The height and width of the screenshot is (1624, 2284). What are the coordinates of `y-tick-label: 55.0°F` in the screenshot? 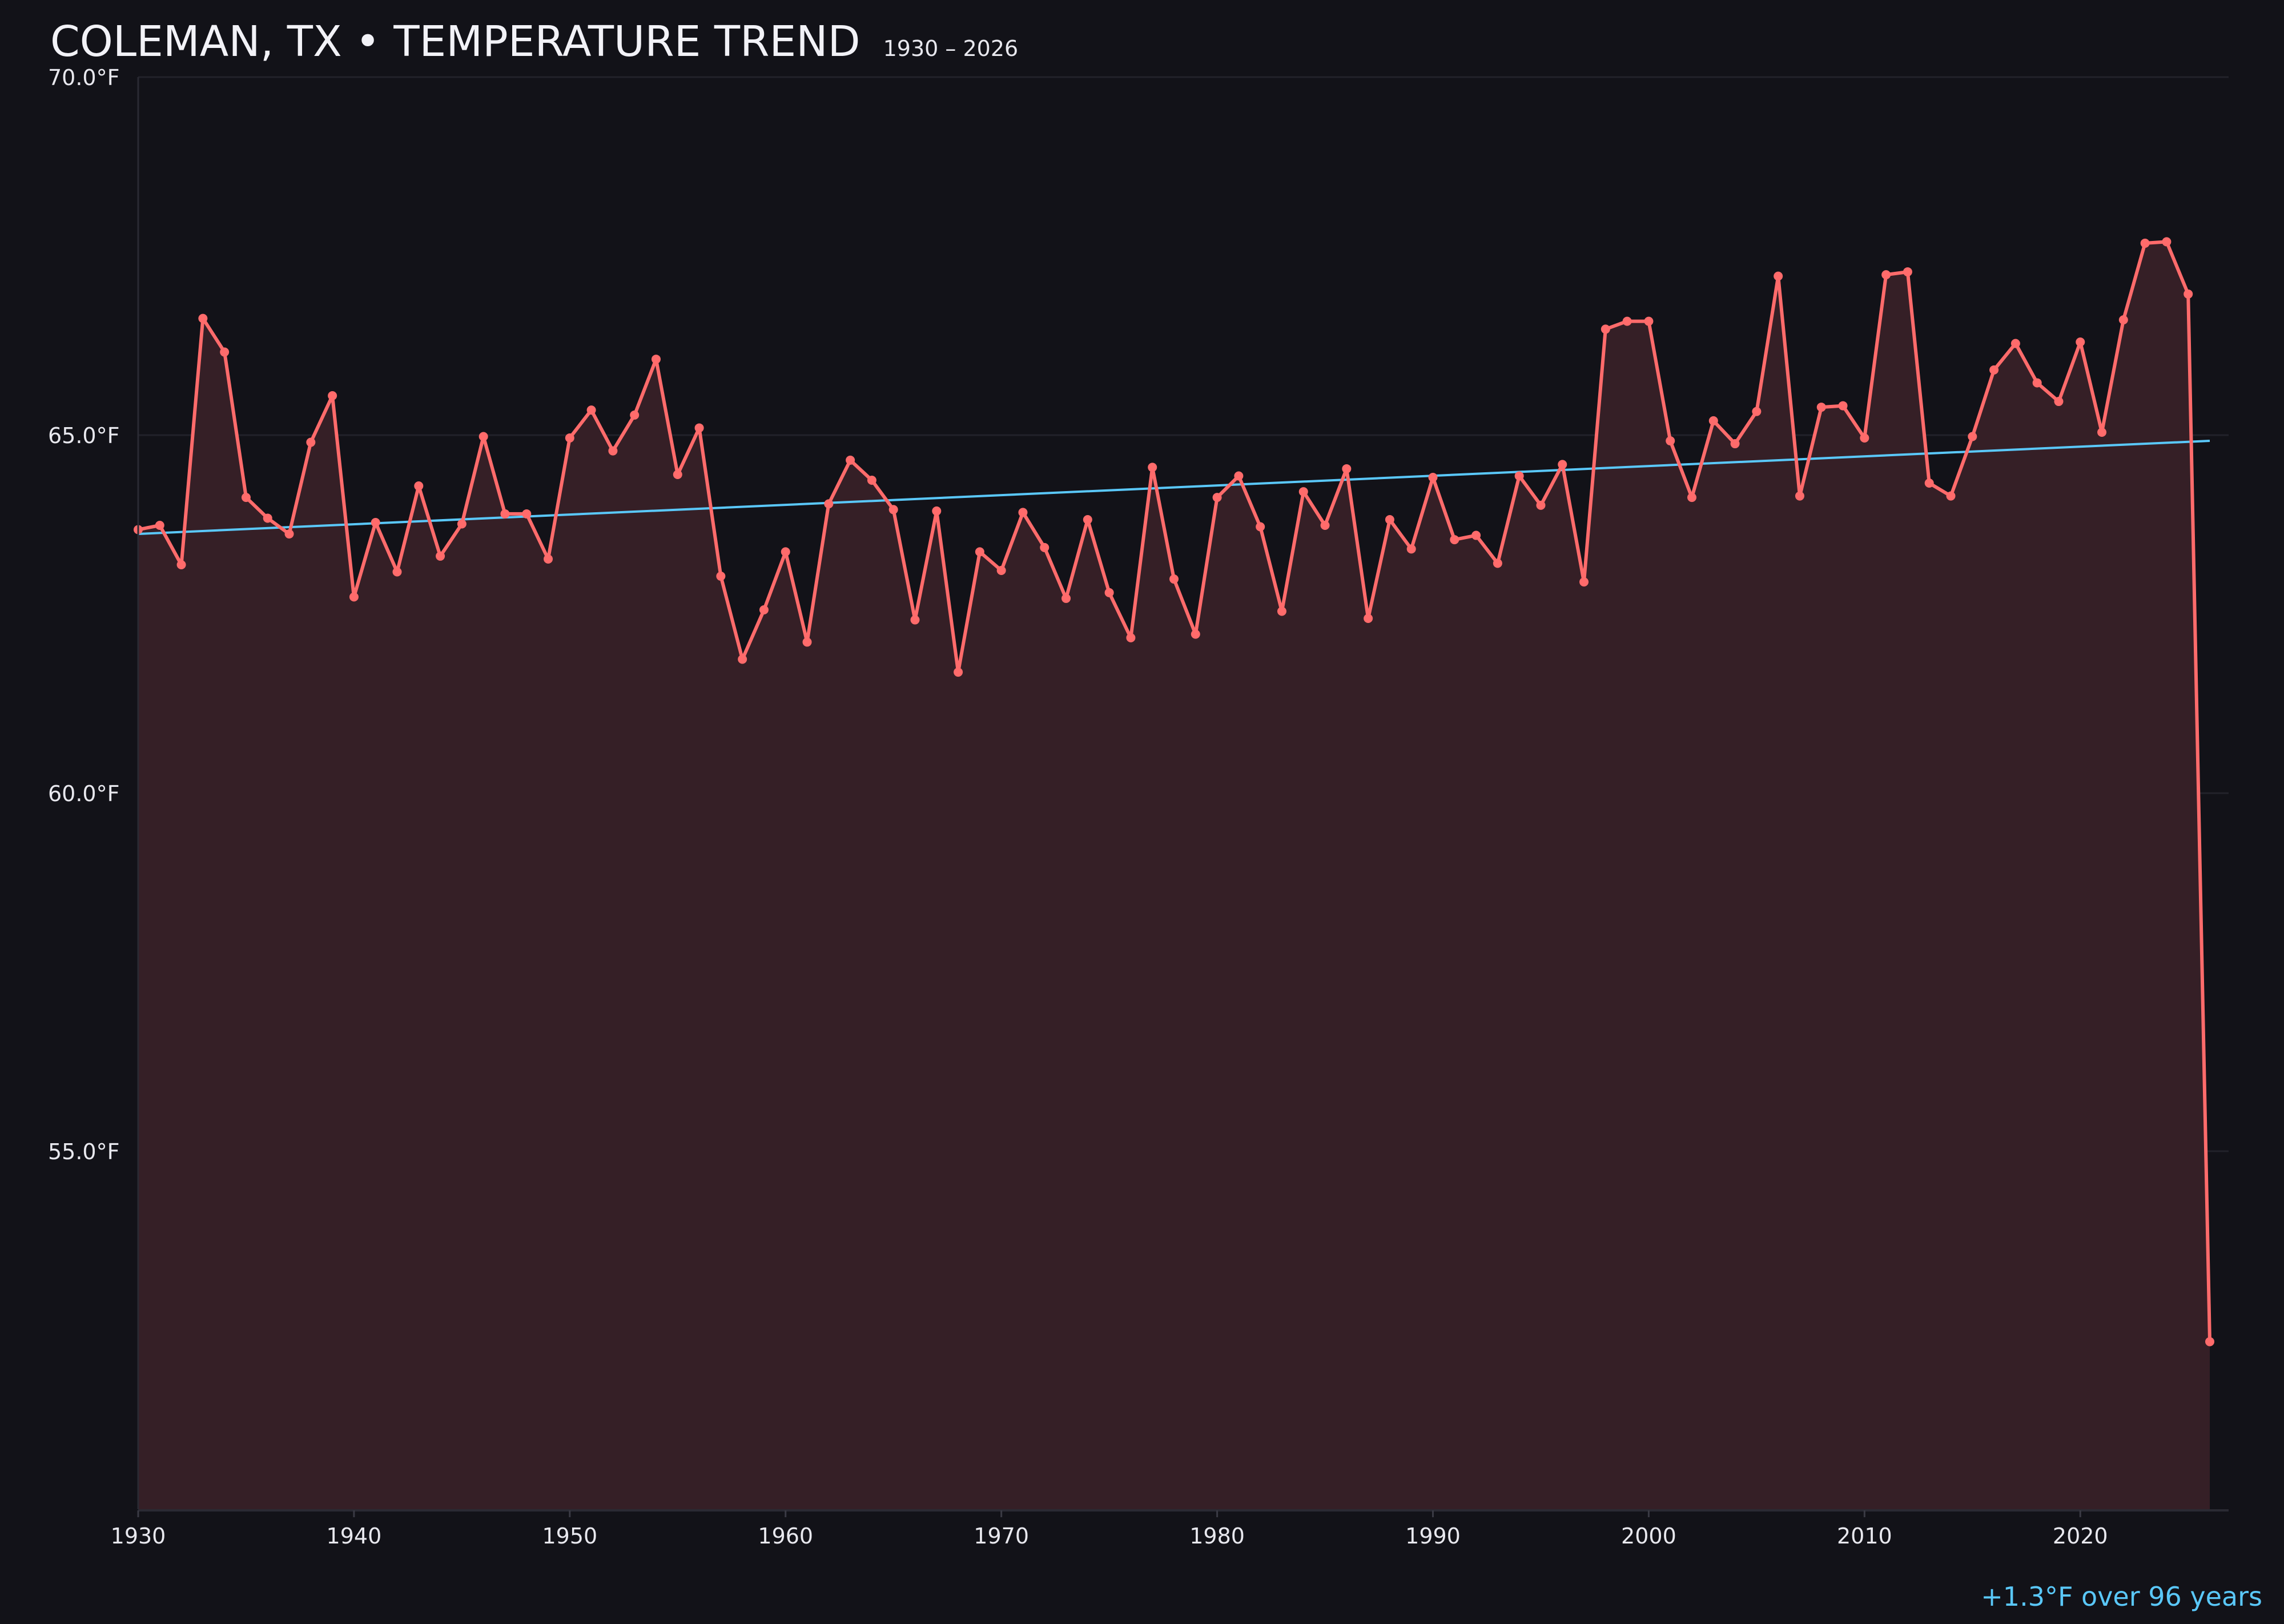 It's located at (83, 1151).